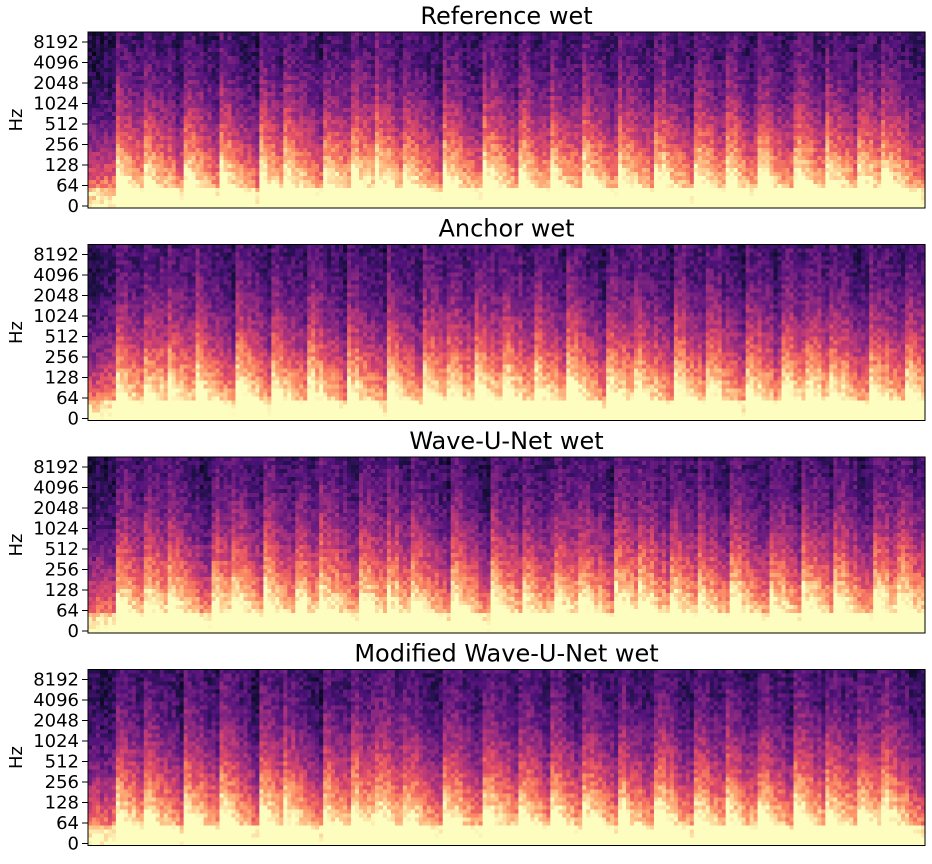  What do you see at coordinates (506, 229) in the screenshot?
I see `panel-title: Anchor wet` at bounding box center [506, 229].